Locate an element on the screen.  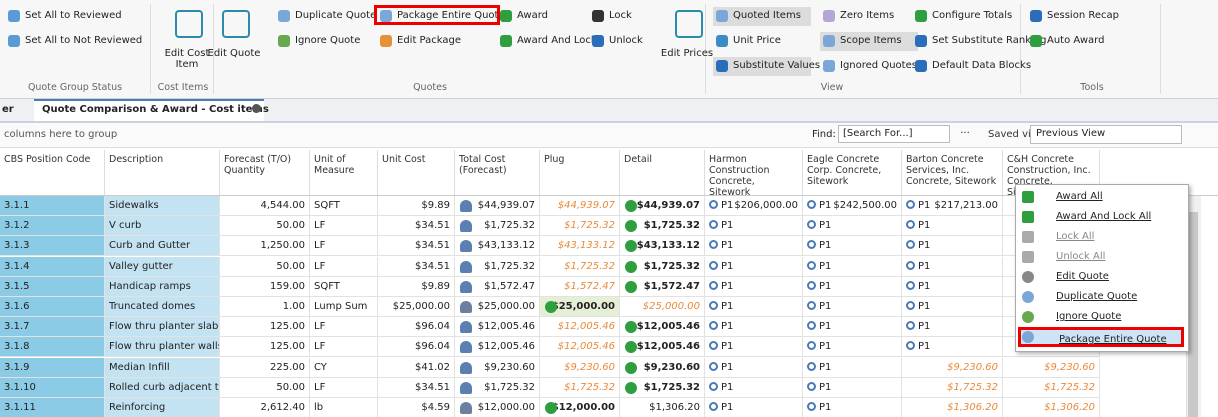
table-cell: $9.89 is located at coordinates (416, 286).